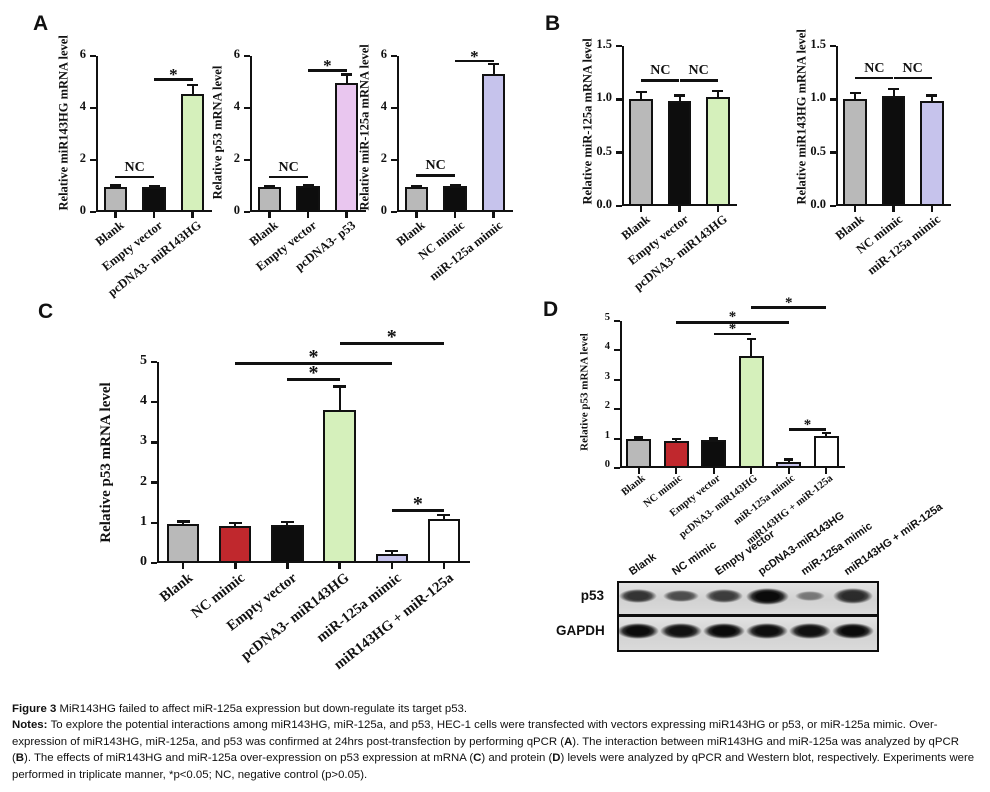 This screenshot has width=990, height=792. What do you see at coordinates (643, 564) in the screenshot?
I see `blot-lane-label: Blank` at bounding box center [643, 564].